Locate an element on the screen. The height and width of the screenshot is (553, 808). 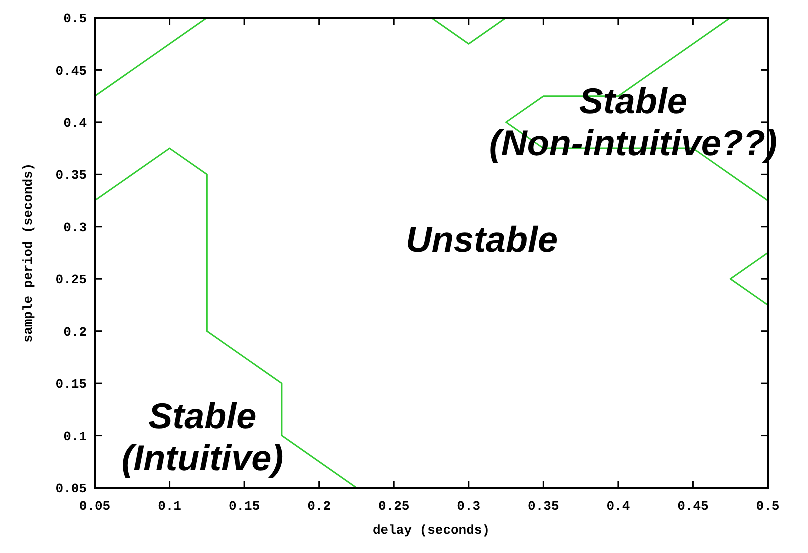
x-tick-label: 0.1 is located at coordinates (170, 506).